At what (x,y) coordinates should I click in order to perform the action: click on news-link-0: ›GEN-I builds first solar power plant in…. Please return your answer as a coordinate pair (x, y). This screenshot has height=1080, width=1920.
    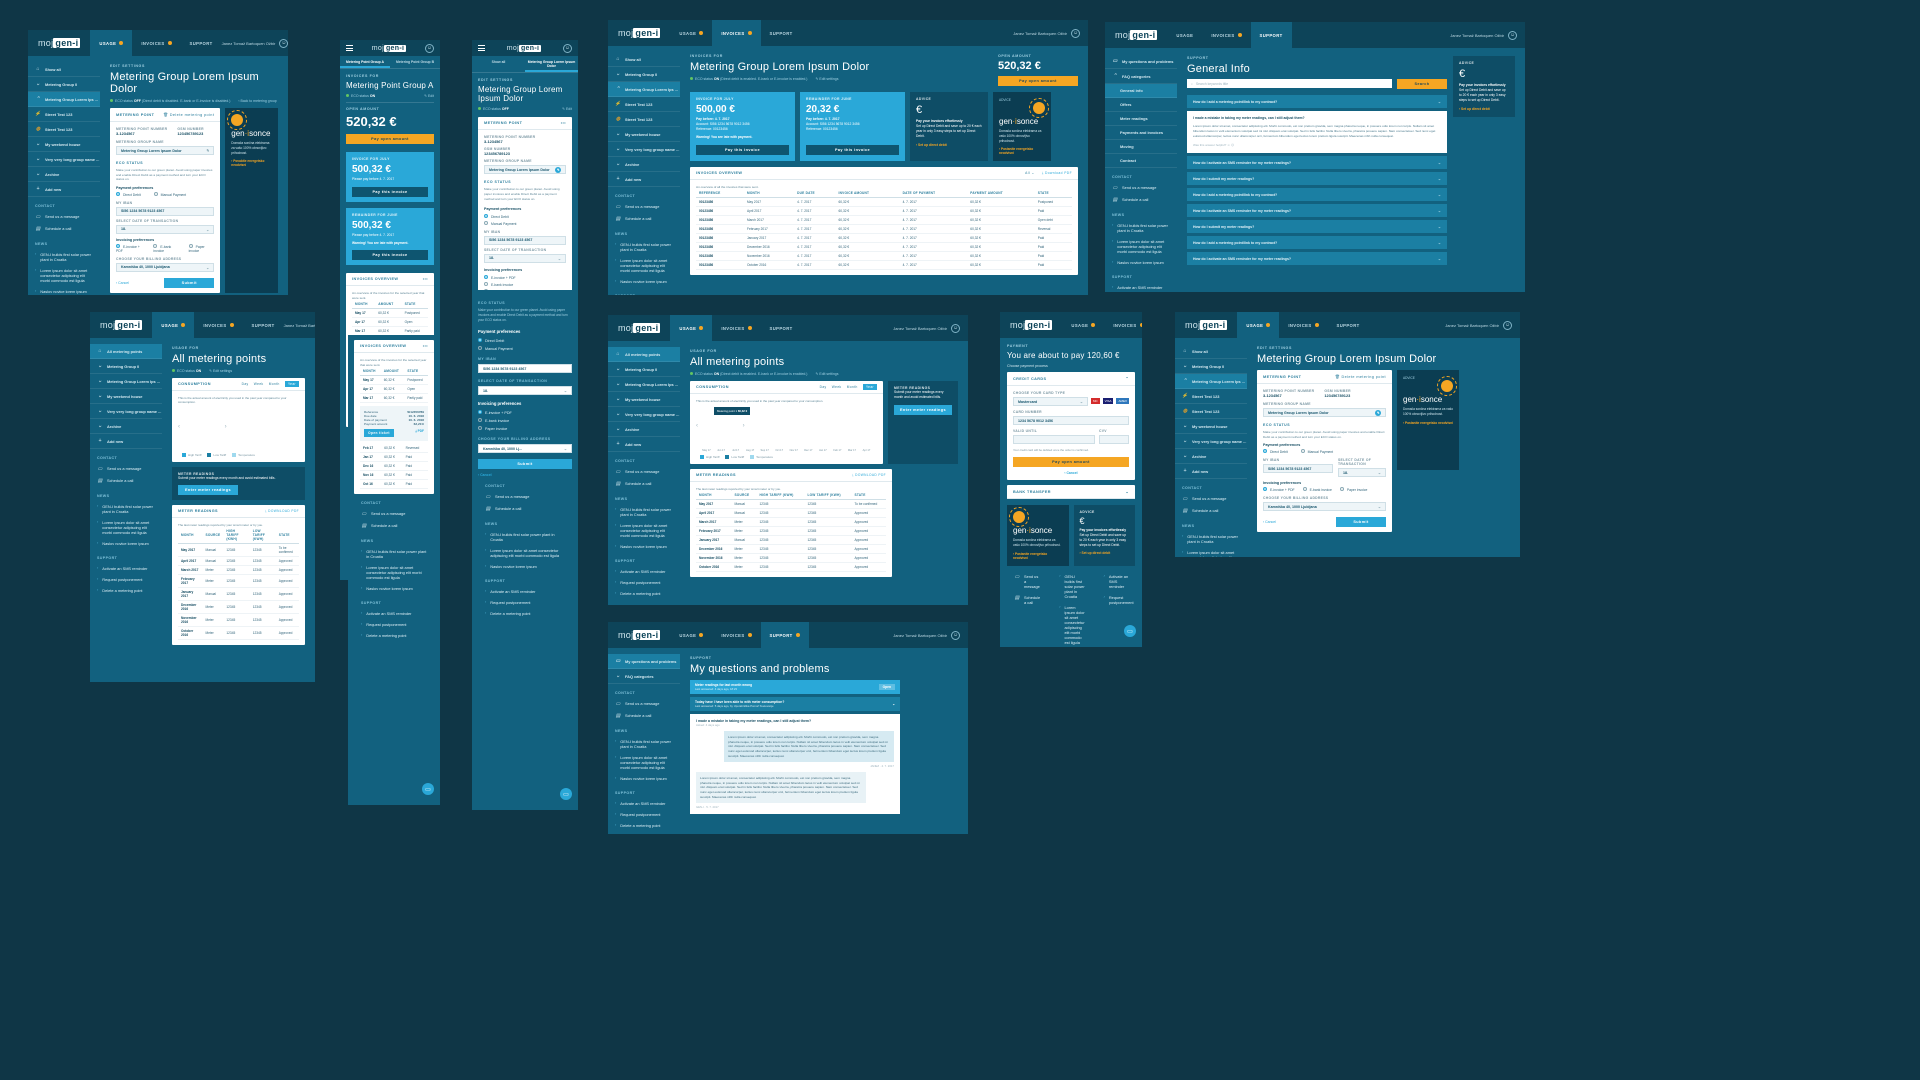
    Looking at the image, I should click on (643, 744).